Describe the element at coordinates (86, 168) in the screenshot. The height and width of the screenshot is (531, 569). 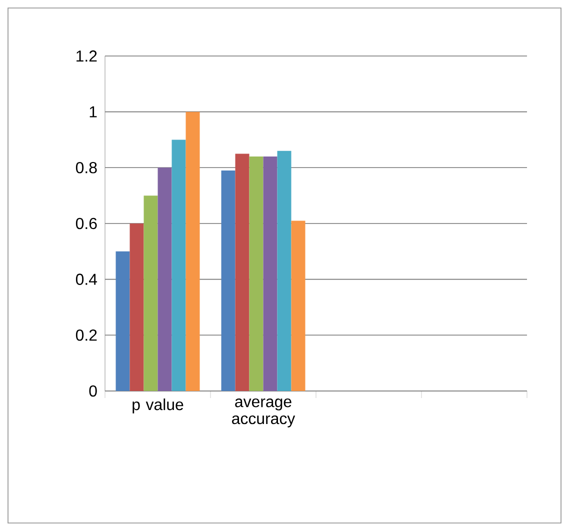
I see `y-tick-label: 0.8` at that location.